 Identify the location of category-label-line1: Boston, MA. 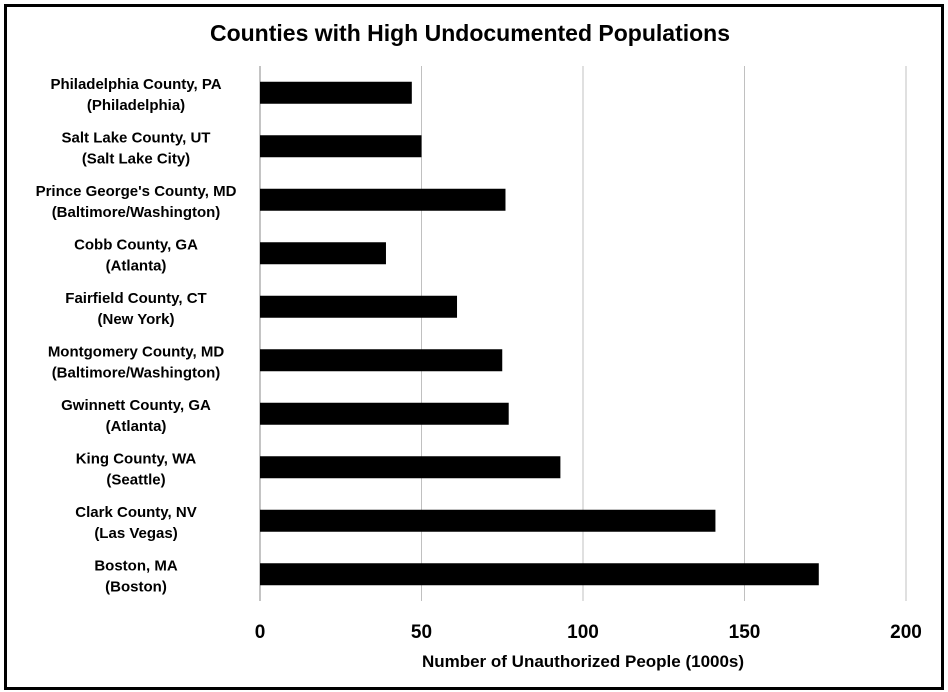
(135, 565).